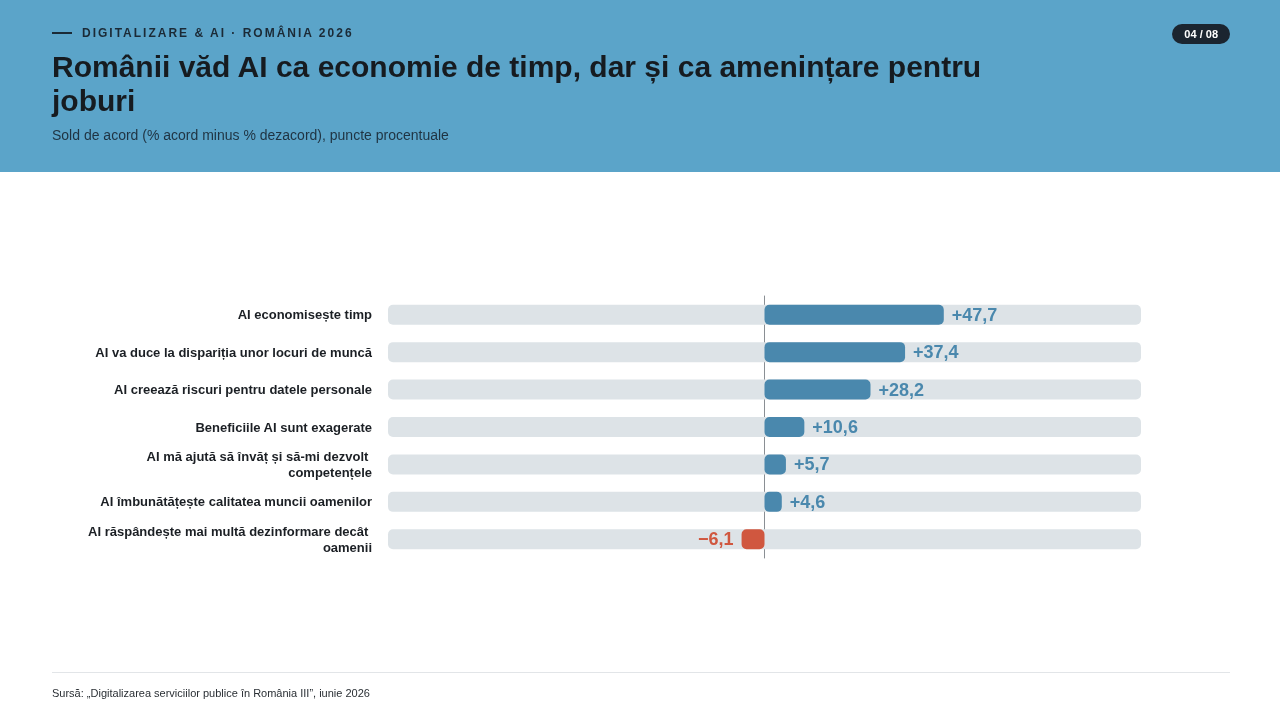 This screenshot has width=1280, height=719. I want to click on data-label: −6,1, so click(716, 539).